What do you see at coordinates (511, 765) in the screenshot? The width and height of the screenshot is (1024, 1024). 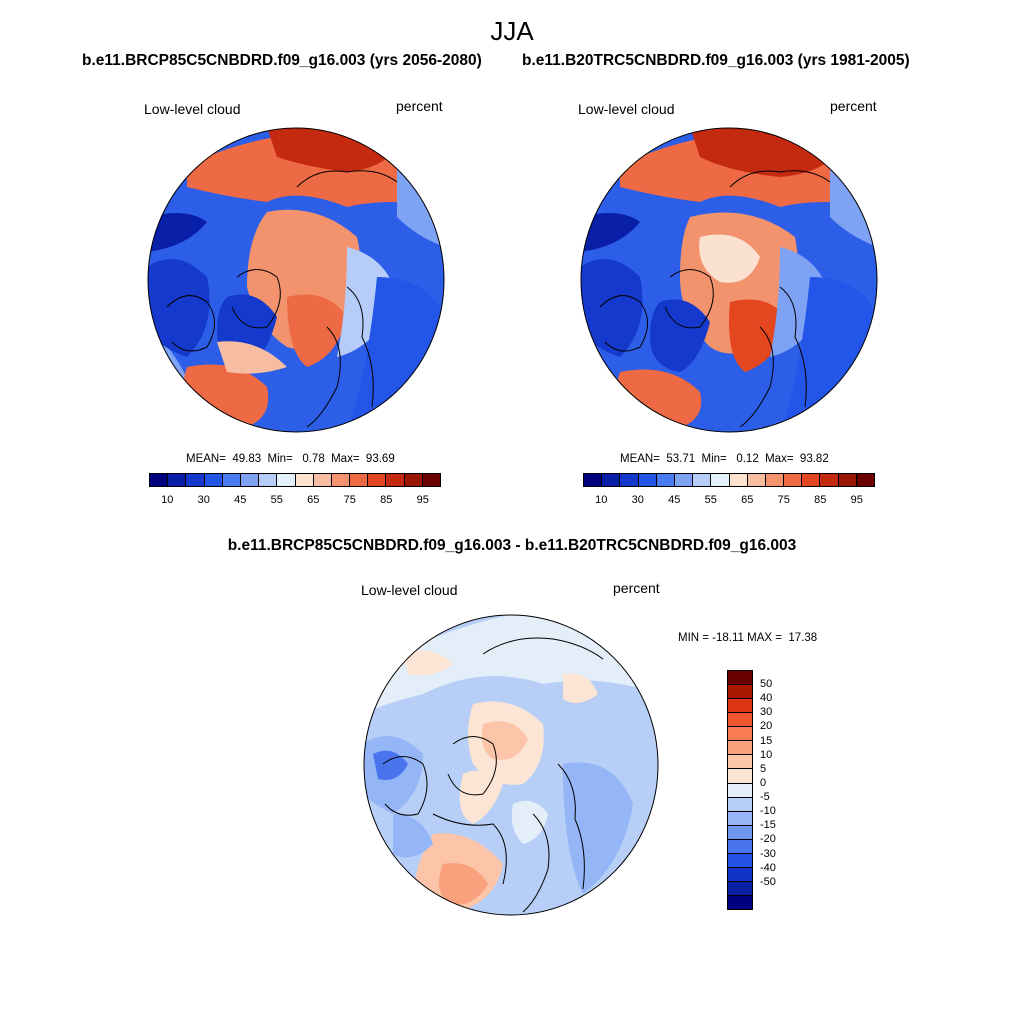 I see `difference-map` at bounding box center [511, 765].